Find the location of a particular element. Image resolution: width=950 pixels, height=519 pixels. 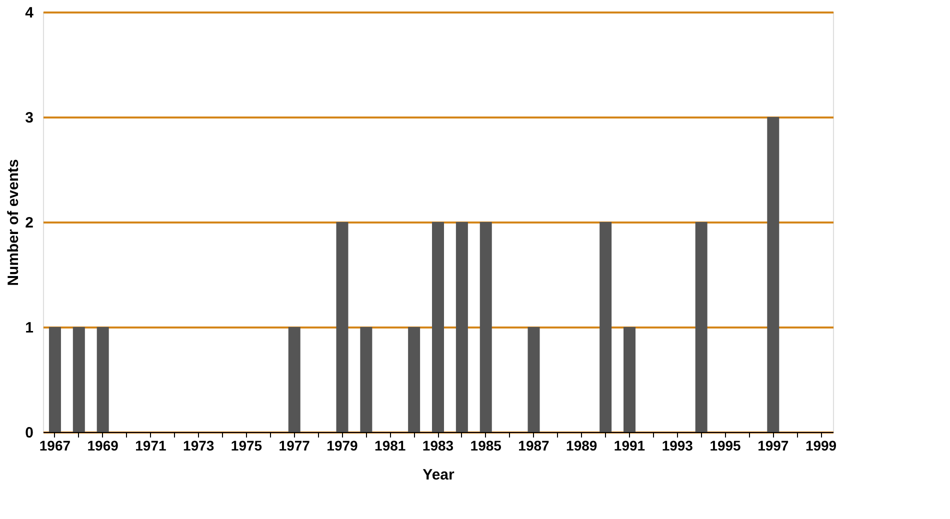

x-tick-label: 1999 is located at coordinates (821, 446).